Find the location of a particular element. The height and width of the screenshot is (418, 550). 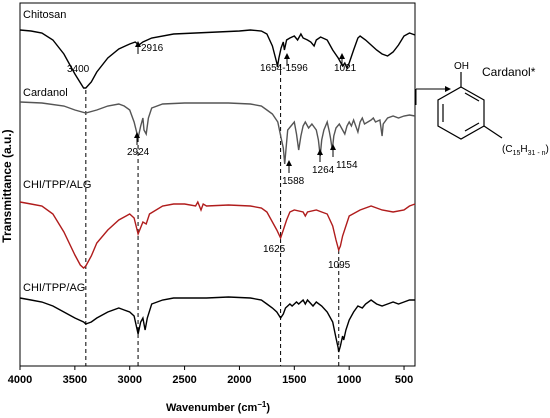

annotation-1154: 1154 is located at coordinates (347, 165).